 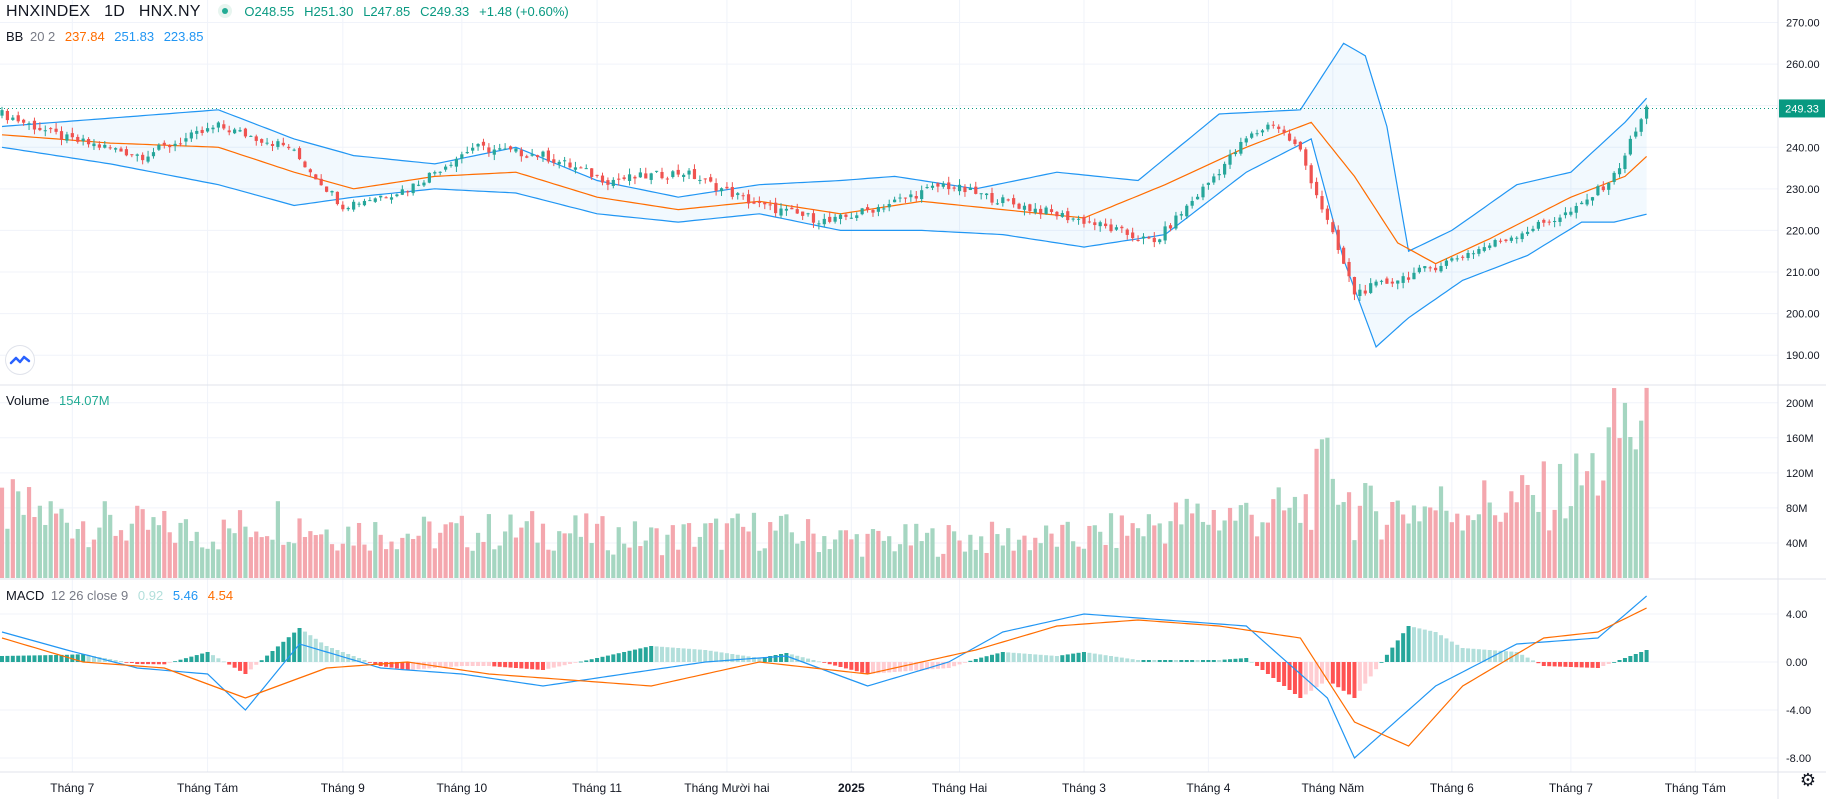 I want to click on bb-legend: BB 20 2 237.84 251.83 223.85, so click(x=104, y=36).